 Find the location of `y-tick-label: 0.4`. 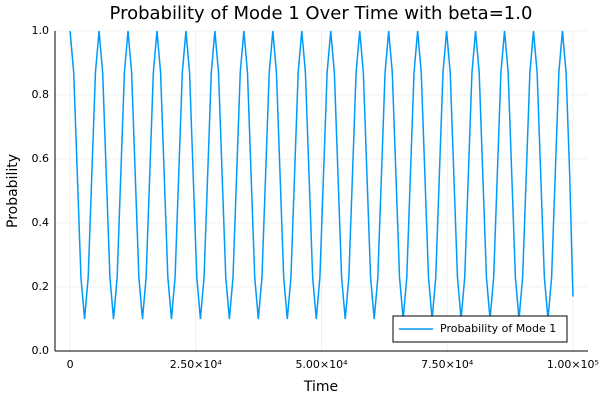

y-tick-label: 0.4 is located at coordinates (41, 222).